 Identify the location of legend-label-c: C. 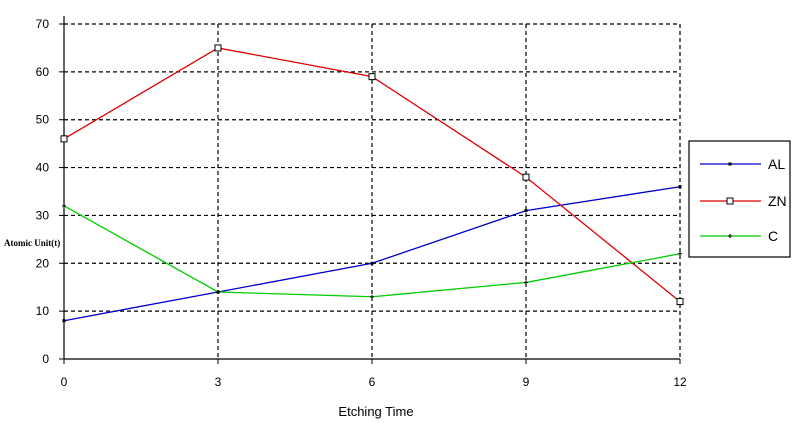
(773, 236).